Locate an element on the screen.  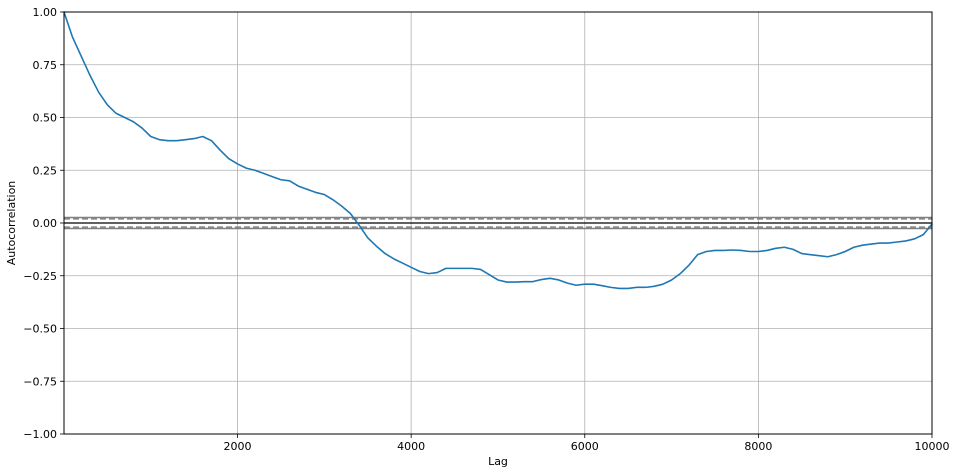
y-tick-label: −0.50 is located at coordinates (40, 329).